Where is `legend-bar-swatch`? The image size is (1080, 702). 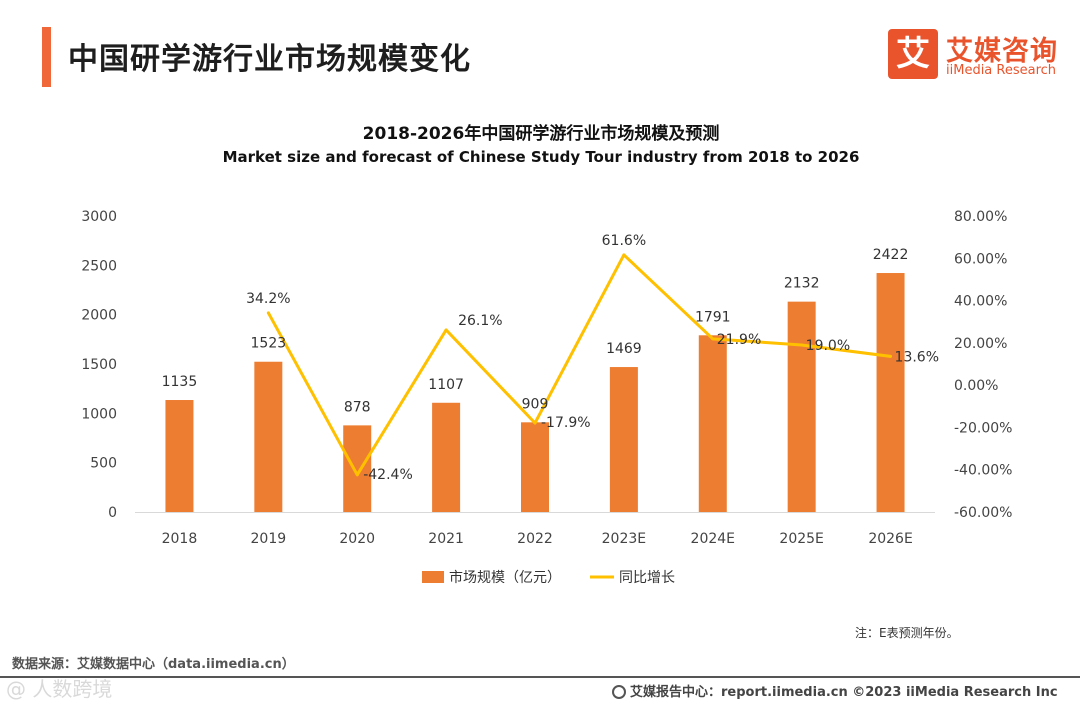
legend-bar-swatch is located at coordinates (433, 577).